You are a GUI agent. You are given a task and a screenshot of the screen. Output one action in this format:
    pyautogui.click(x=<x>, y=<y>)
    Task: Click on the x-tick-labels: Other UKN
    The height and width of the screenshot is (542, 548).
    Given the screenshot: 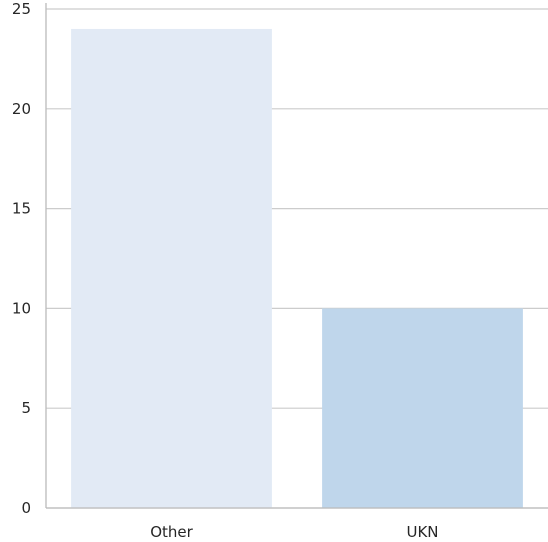 What is the action you would take?
    pyautogui.click(x=294, y=532)
    